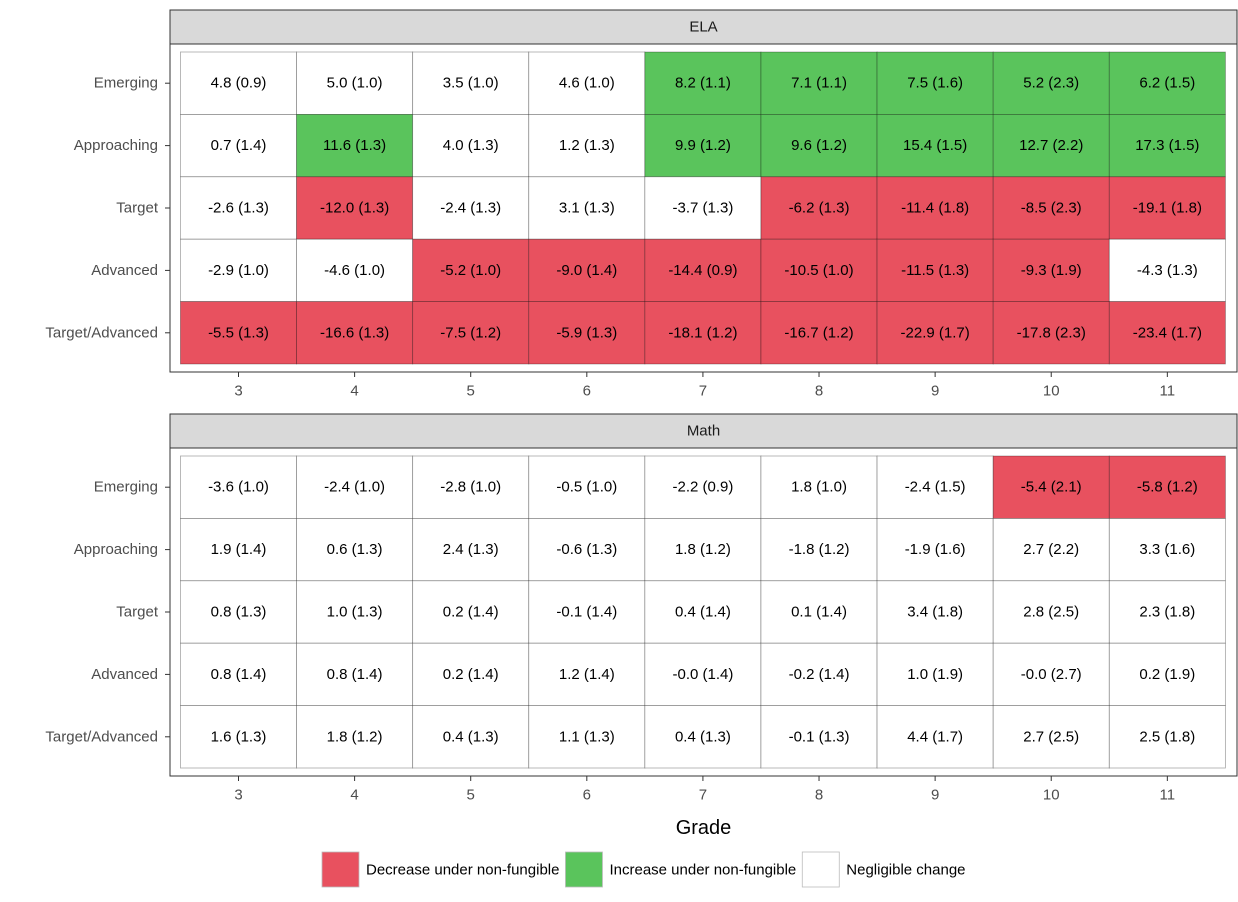 This screenshot has width=1238, height=902. Describe the element at coordinates (124, 270) in the screenshot. I see `y-tick-label: Advanced` at that location.